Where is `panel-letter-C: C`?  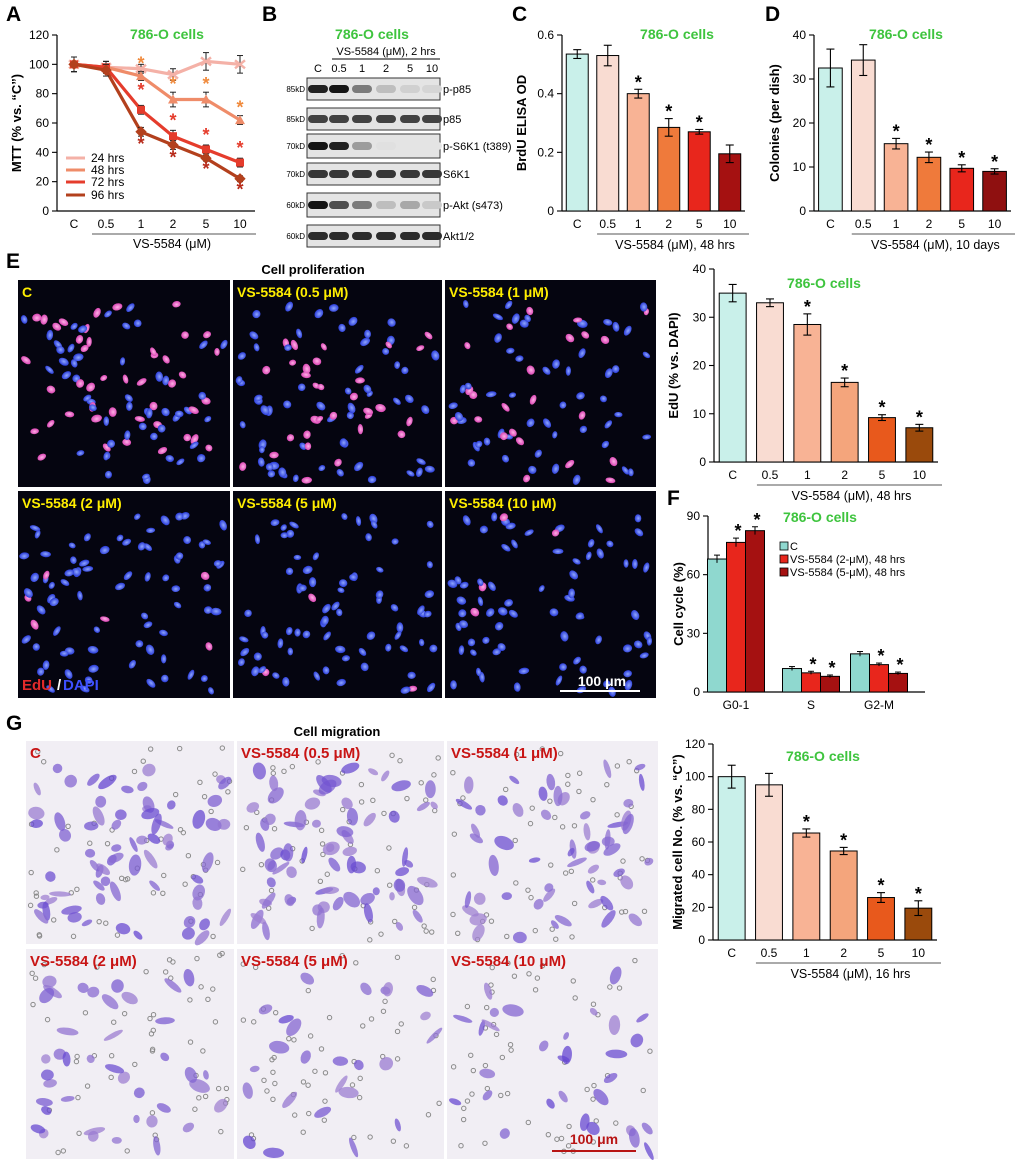
panel-letter-C: C is located at coordinates (519, 14).